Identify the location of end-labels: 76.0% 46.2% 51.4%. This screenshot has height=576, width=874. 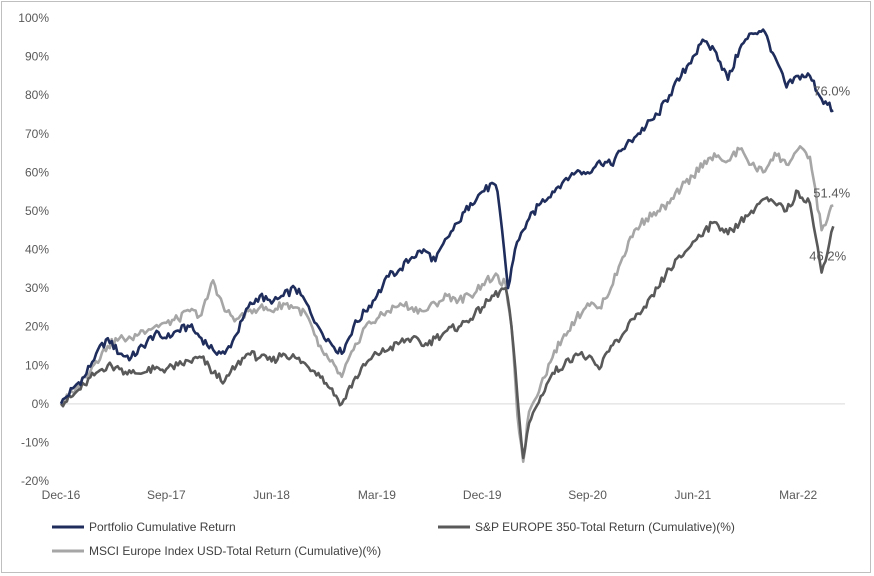
(829, 174).